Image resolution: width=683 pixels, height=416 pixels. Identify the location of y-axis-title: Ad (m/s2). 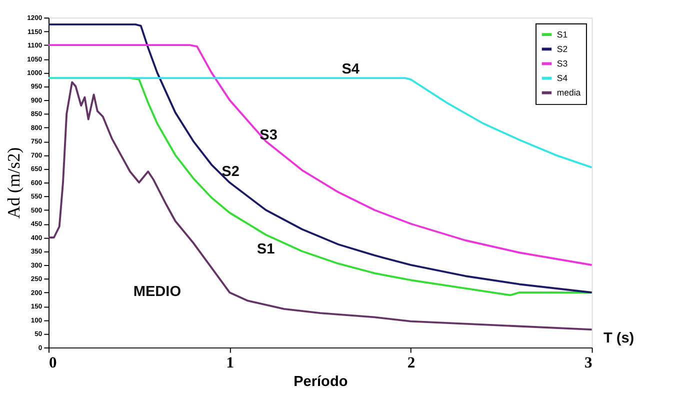
(13, 183).